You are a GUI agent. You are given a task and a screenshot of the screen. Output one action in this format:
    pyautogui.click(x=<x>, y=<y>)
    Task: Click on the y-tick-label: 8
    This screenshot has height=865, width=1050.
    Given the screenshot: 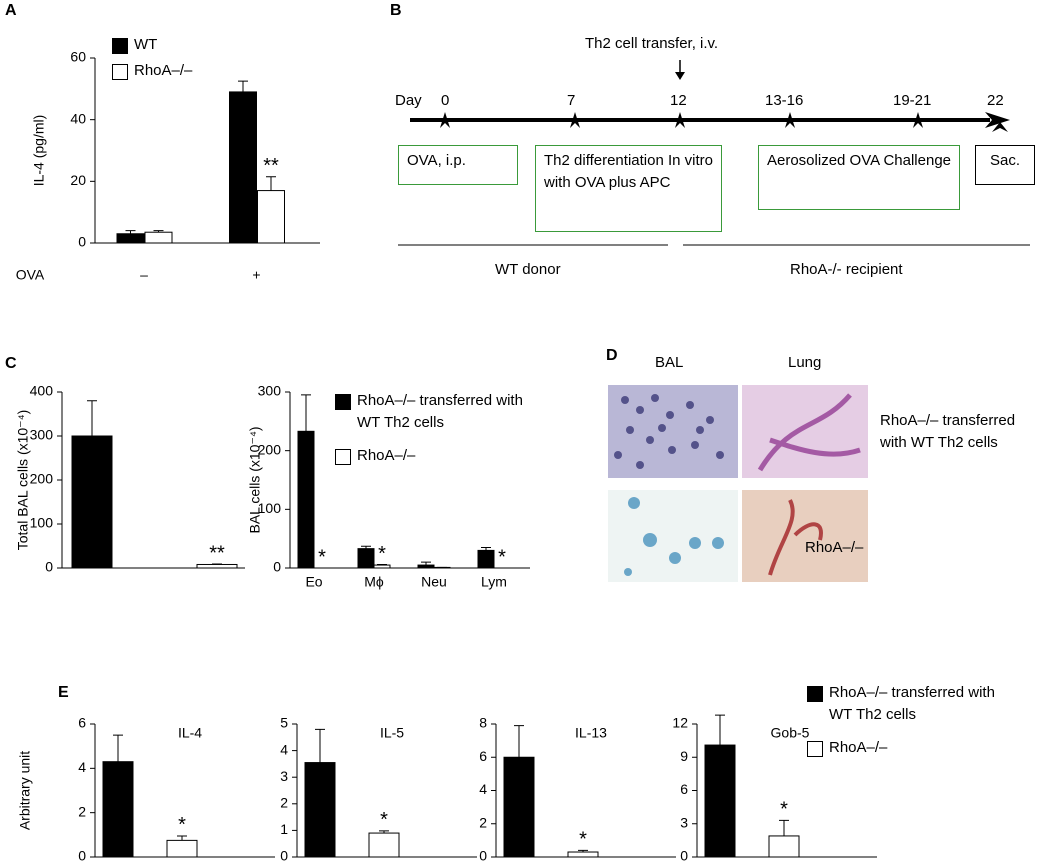 What is the action you would take?
    pyautogui.click(x=483, y=723)
    